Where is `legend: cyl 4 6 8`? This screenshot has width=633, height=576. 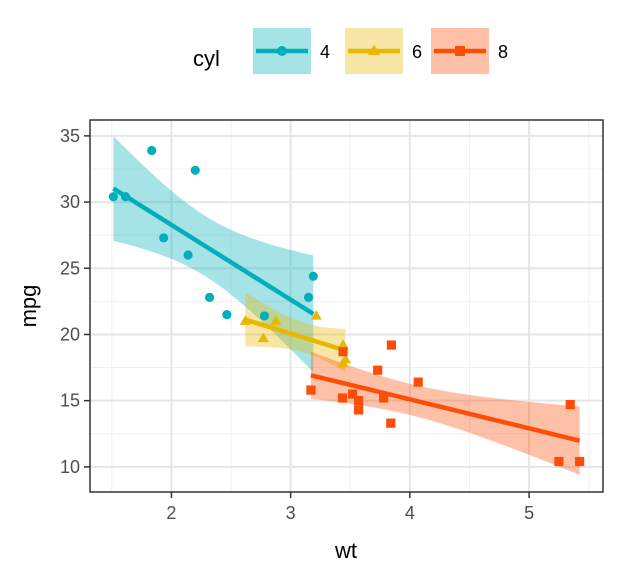 legend: cyl 4 6 8 is located at coordinates (350, 51).